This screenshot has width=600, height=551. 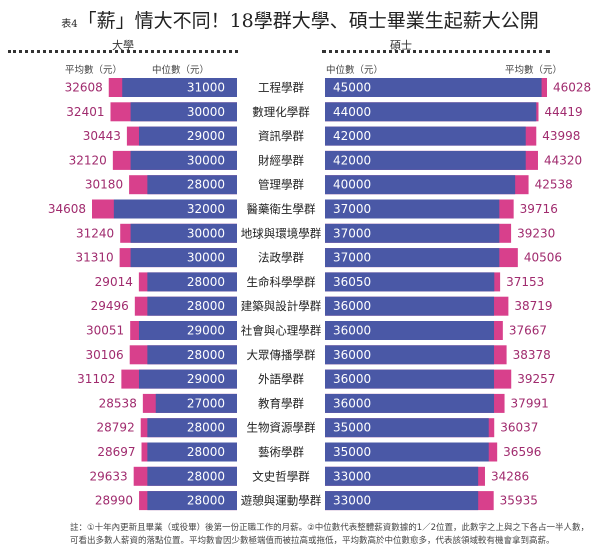 What do you see at coordinates (281, 185) in the screenshot?
I see `category-label: 管理學群` at bounding box center [281, 185].